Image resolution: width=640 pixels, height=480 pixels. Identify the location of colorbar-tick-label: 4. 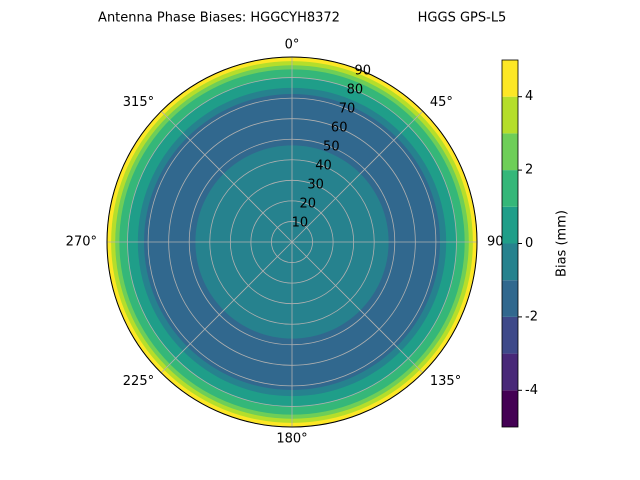
(529, 96).